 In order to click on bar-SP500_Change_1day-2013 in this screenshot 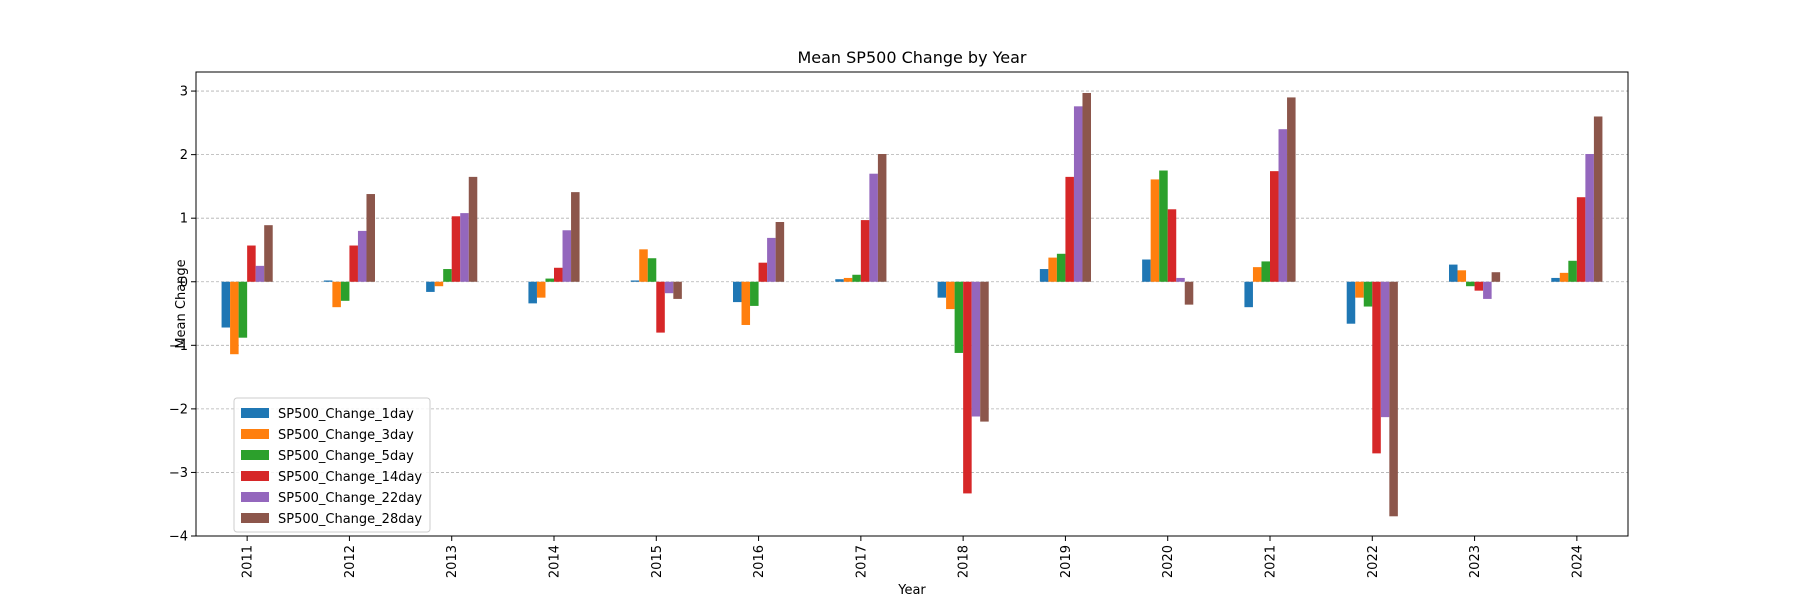, I will do `click(430, 286)`.